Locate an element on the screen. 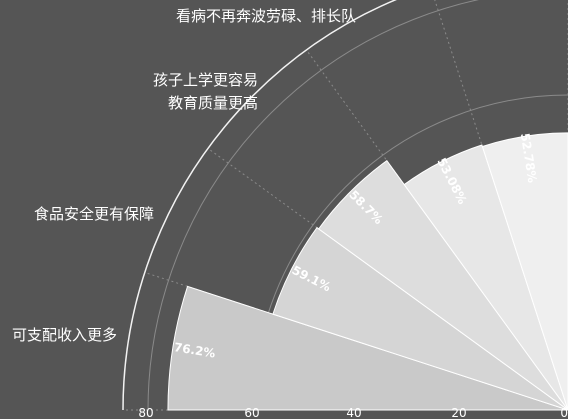 The image size is (568, 419). category-label-4: 看病不再奔波劳碌、排长队 is located at coordinates (266, 16).